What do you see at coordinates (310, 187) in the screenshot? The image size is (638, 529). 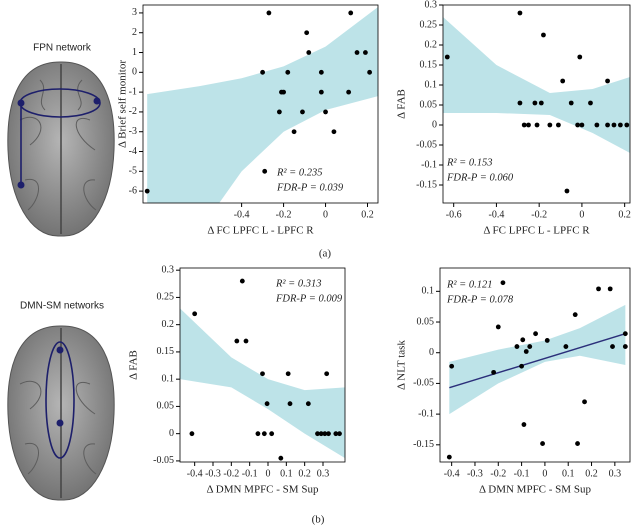 I see `annotation: FDR-P = 0.039` at bounding box center [310, 187].